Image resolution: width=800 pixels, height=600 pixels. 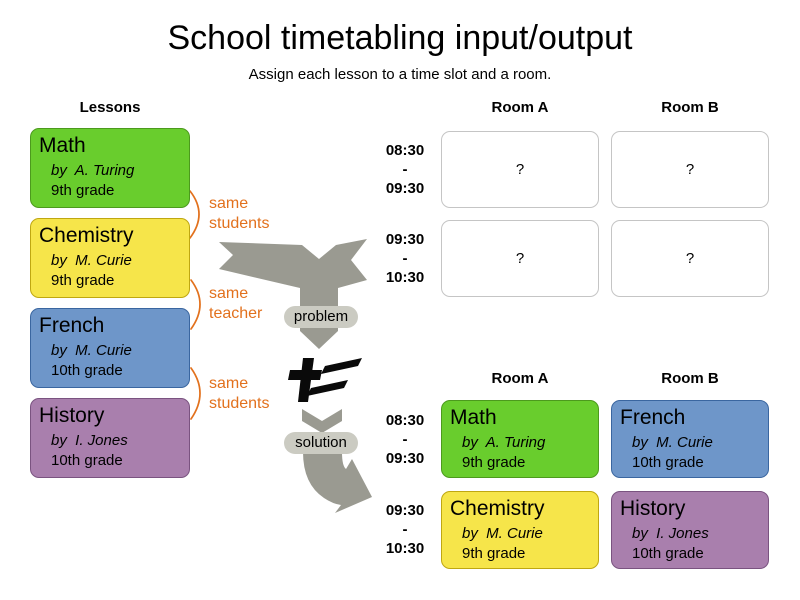 I want to click on solution-arrow-chevron-icon, so click(x=322, y=421).